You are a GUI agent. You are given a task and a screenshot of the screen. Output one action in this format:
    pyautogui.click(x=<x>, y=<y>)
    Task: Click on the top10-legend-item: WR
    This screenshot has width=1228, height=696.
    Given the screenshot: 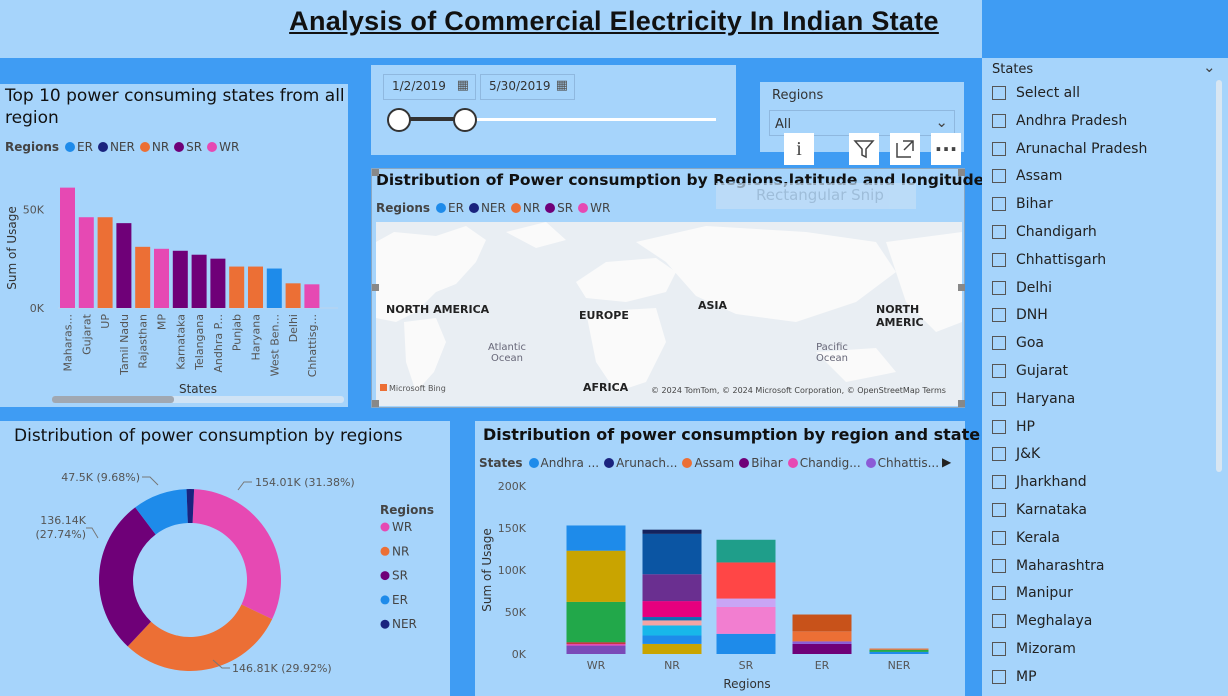 What is the action you would take?
    pyautogui.click(x=223, y=147)
    